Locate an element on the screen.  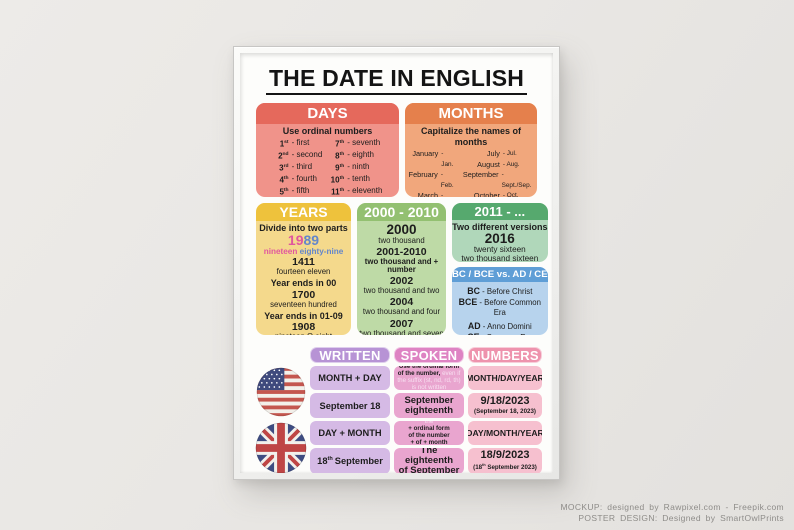
note-post: September 2023) is located at coordinates (511, 468).